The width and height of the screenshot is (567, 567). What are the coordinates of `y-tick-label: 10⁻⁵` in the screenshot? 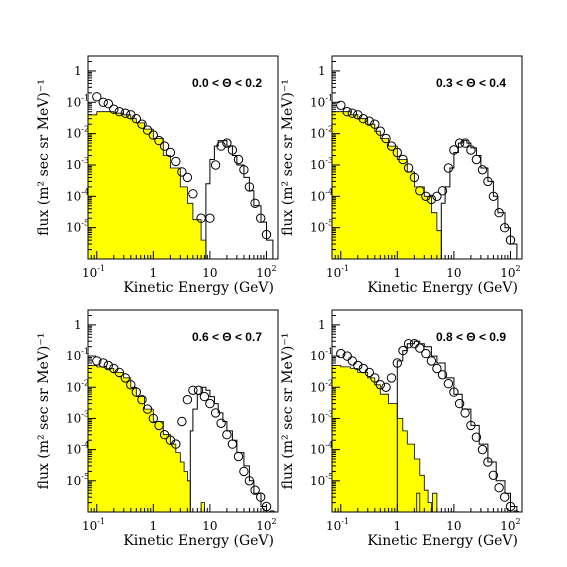 It's located at (321, 227).